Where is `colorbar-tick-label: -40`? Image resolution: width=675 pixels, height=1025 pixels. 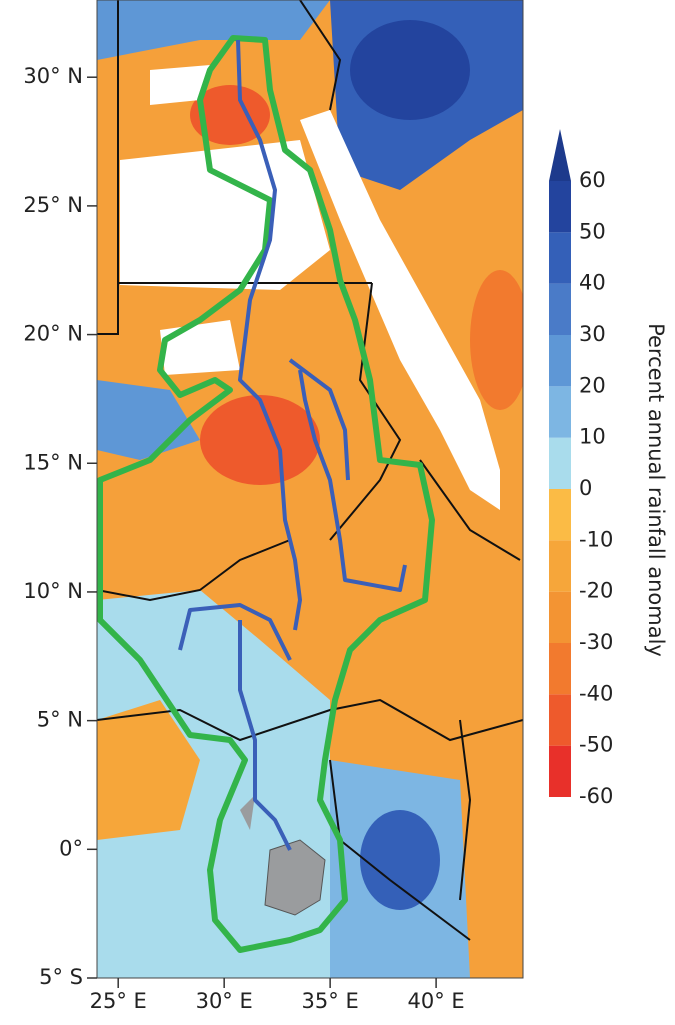 colorbar-tick-label: -40 is located at coordinates (596, 693).